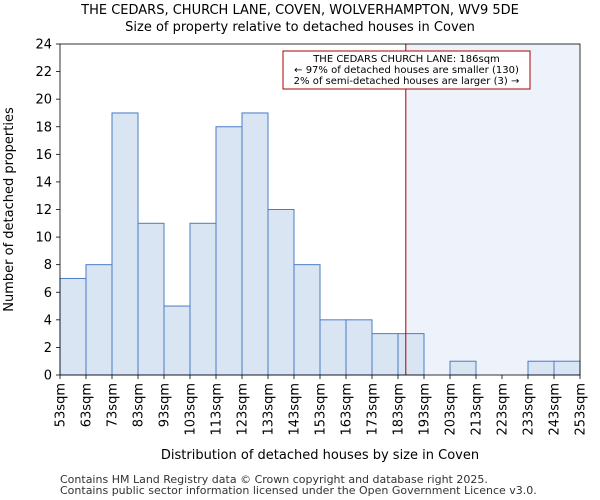  Describe the element at coordinates (477, 409) in the screenshot. I see `x-tick-label: 213sqm` at that location.